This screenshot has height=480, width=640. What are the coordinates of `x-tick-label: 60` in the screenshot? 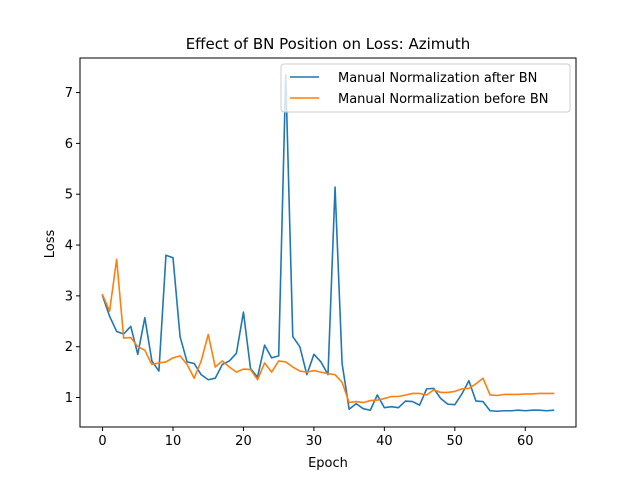 It's located at (525, 441).